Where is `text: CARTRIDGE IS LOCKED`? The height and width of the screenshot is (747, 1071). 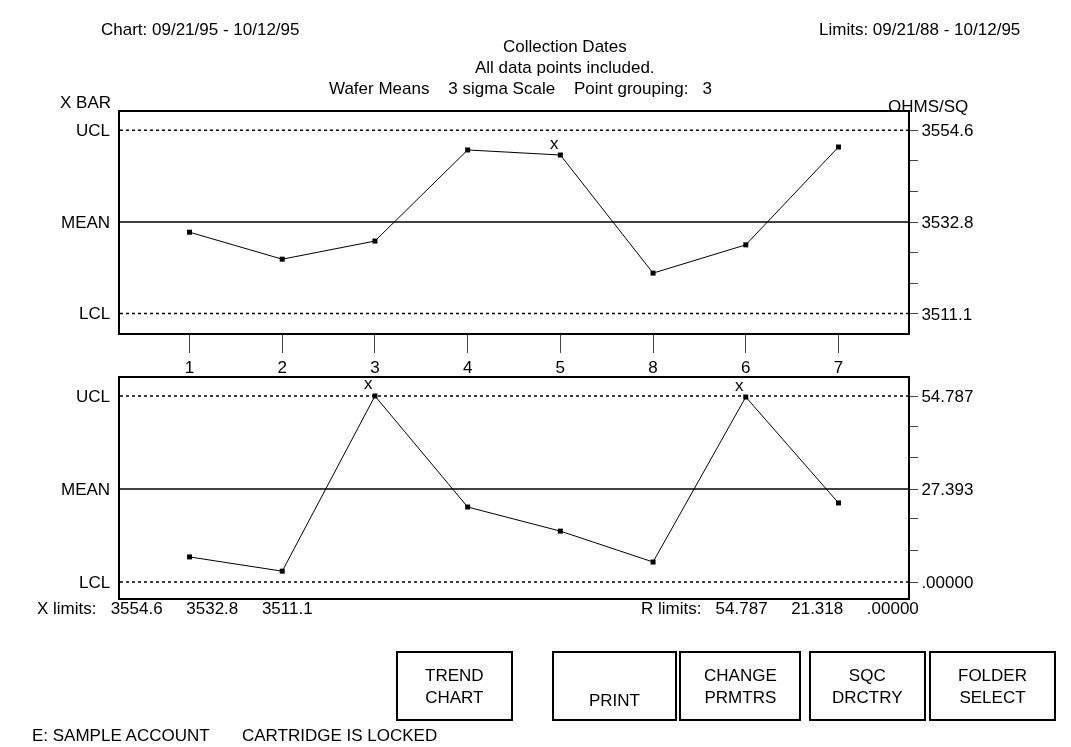 text: CARTRIDGE IS LOCKED is located at coordinates (340, 735).